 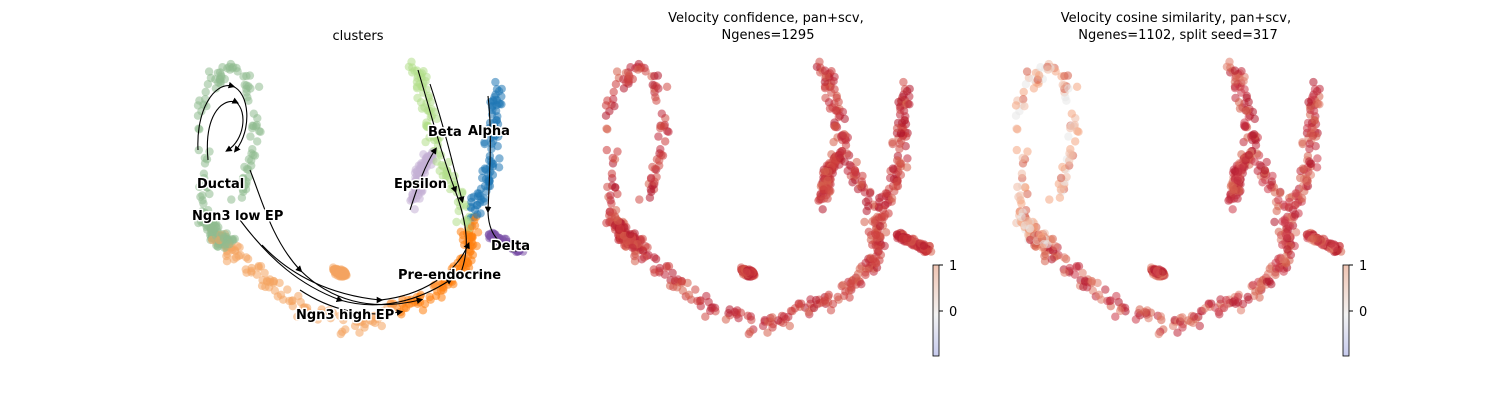 What do you see at coordinates (445, 132) in the screenshot?
I see `cluster-label-beta: Beta` at bounding box center [445, 132].